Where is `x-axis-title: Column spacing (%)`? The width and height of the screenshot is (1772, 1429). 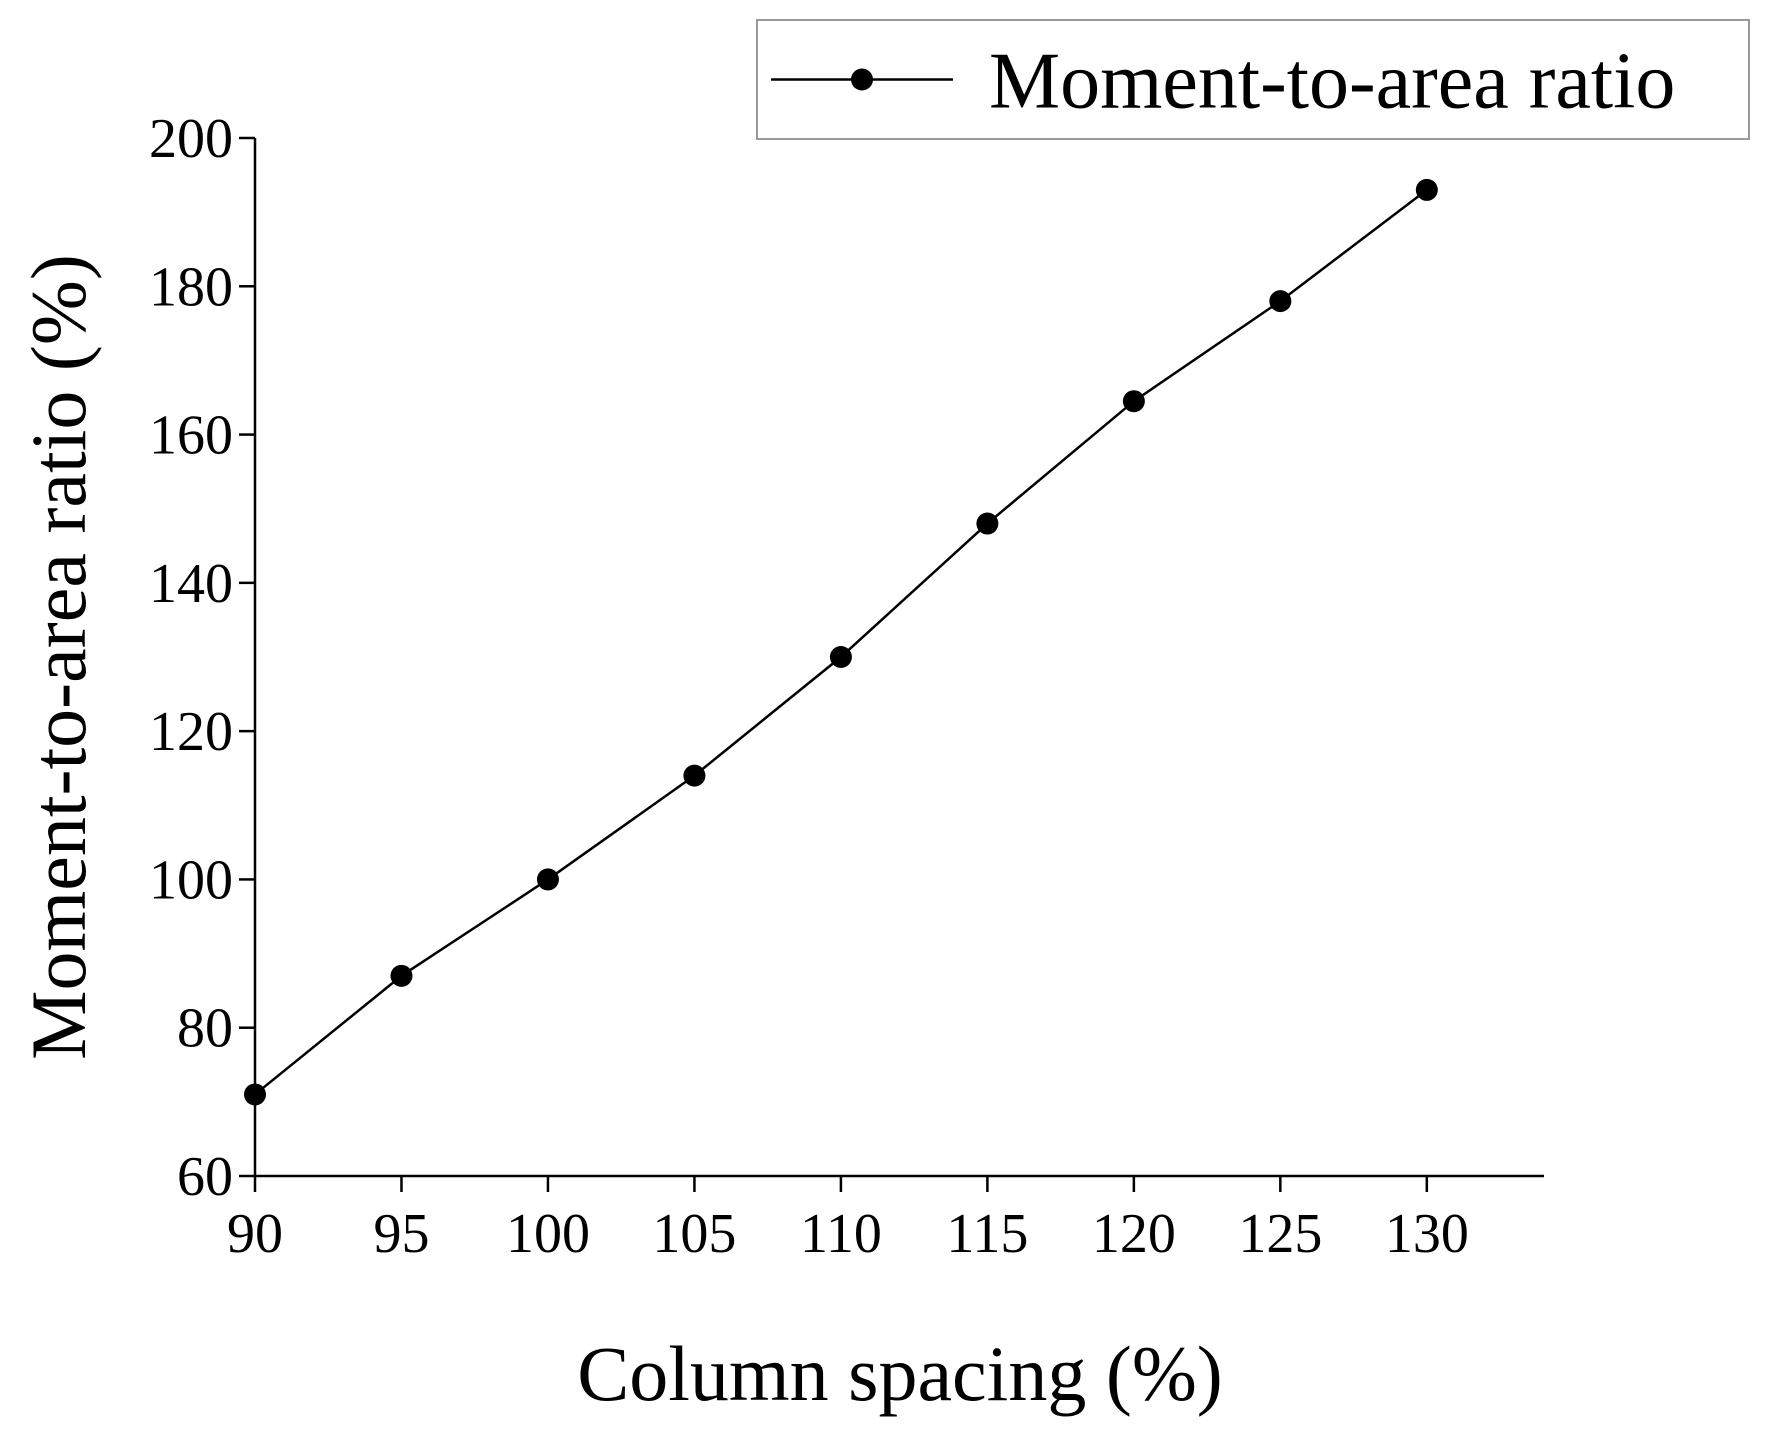 x-axis-title: Column spacing (%) is located at coordinates (900, 1373).